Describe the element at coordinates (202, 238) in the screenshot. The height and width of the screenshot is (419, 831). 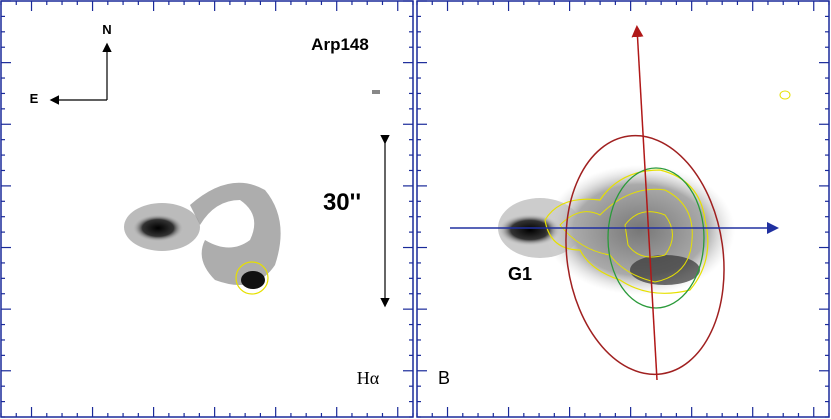
I see `left-image` at that location.